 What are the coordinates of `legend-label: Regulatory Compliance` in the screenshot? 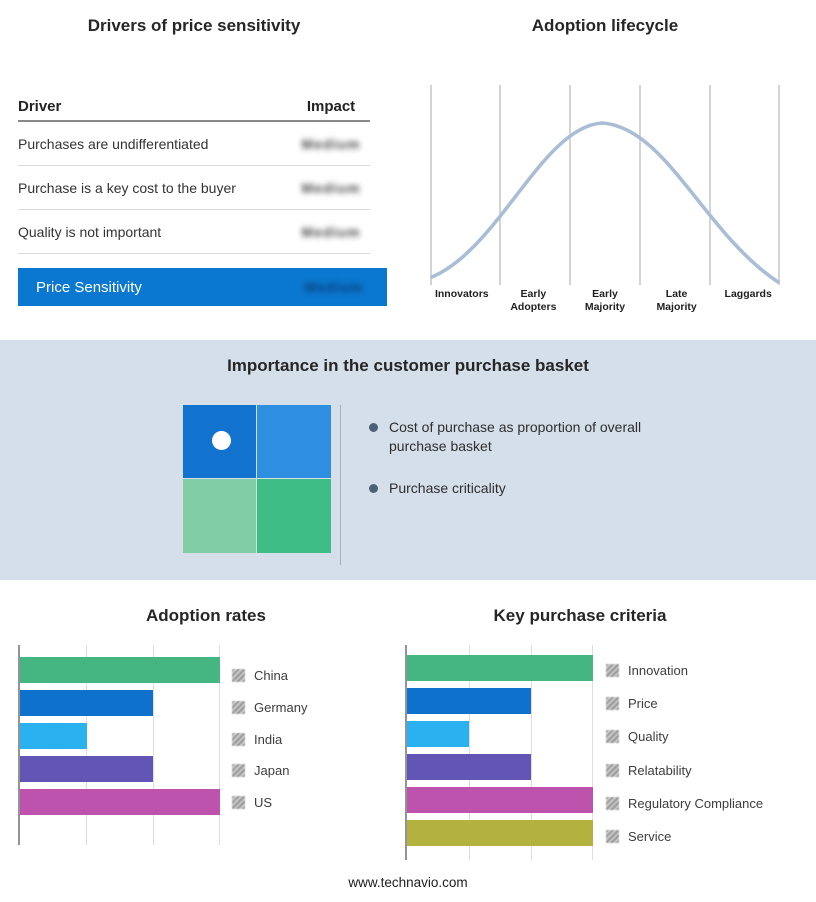 It's located at (696, 803).